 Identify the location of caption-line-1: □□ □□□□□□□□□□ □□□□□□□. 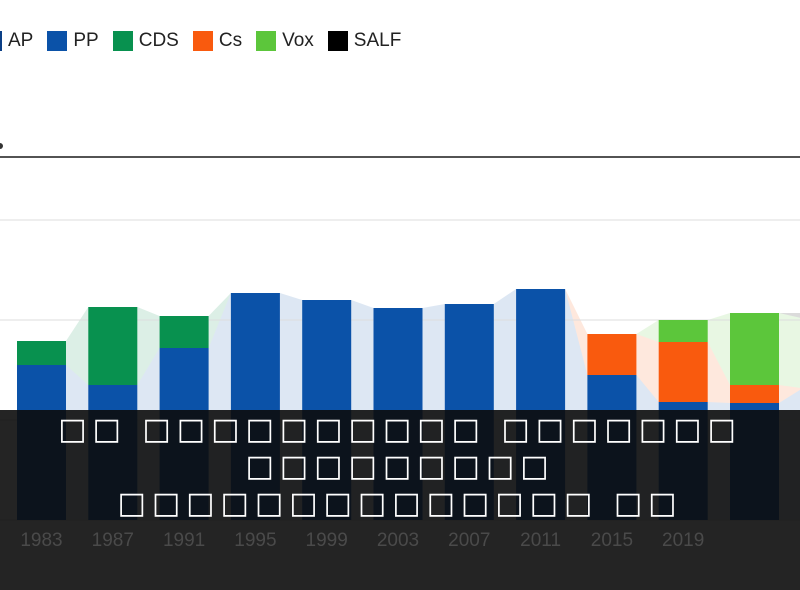
(400, 429).